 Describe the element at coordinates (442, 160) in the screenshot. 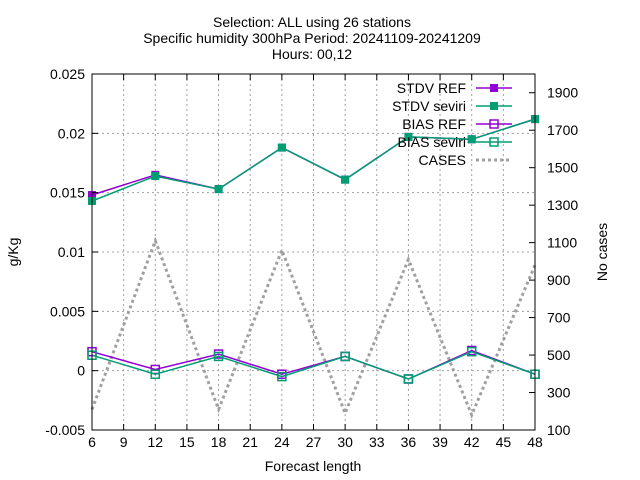

I see `legend-label: CASES` at that location.